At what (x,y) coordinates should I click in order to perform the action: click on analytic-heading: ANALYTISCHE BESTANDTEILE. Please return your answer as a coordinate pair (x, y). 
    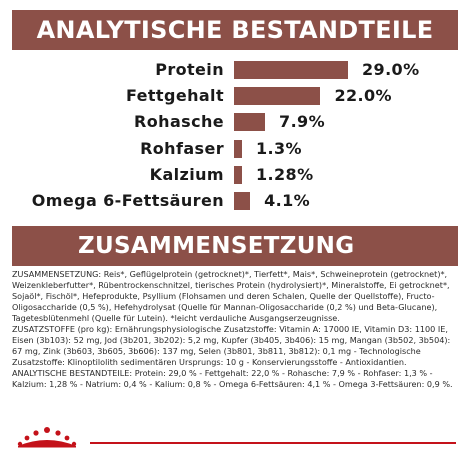
    Looking at the image, I should click on (235, 30).